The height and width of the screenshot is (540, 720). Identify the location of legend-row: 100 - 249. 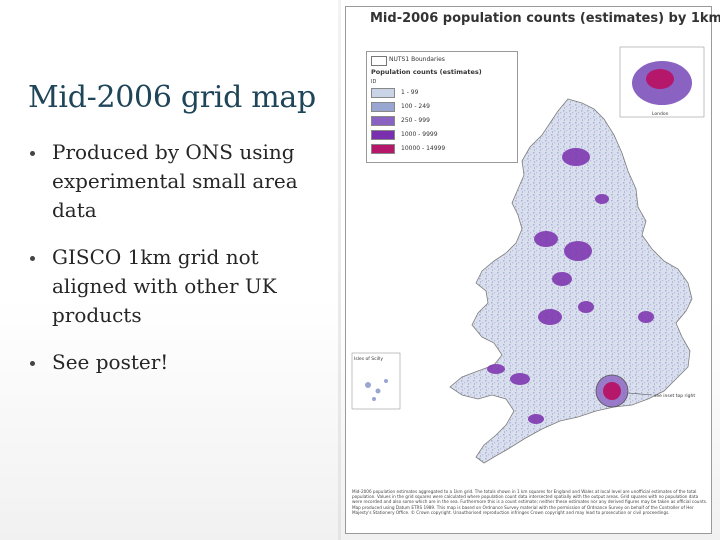
(441, 107).